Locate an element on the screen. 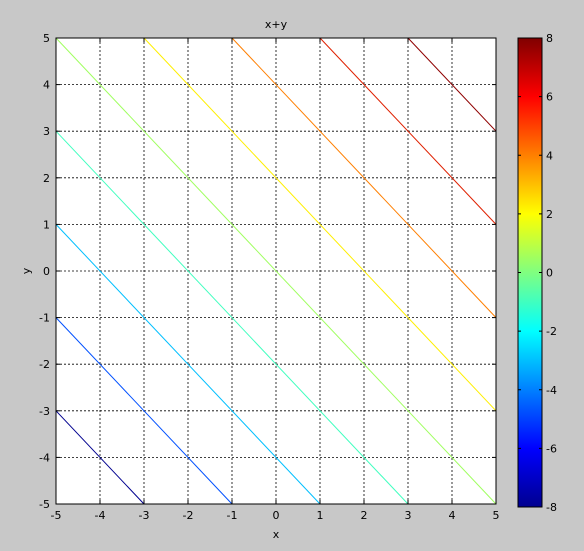  colorbar-tick-label: -2 is located at coordinates (551, 331).